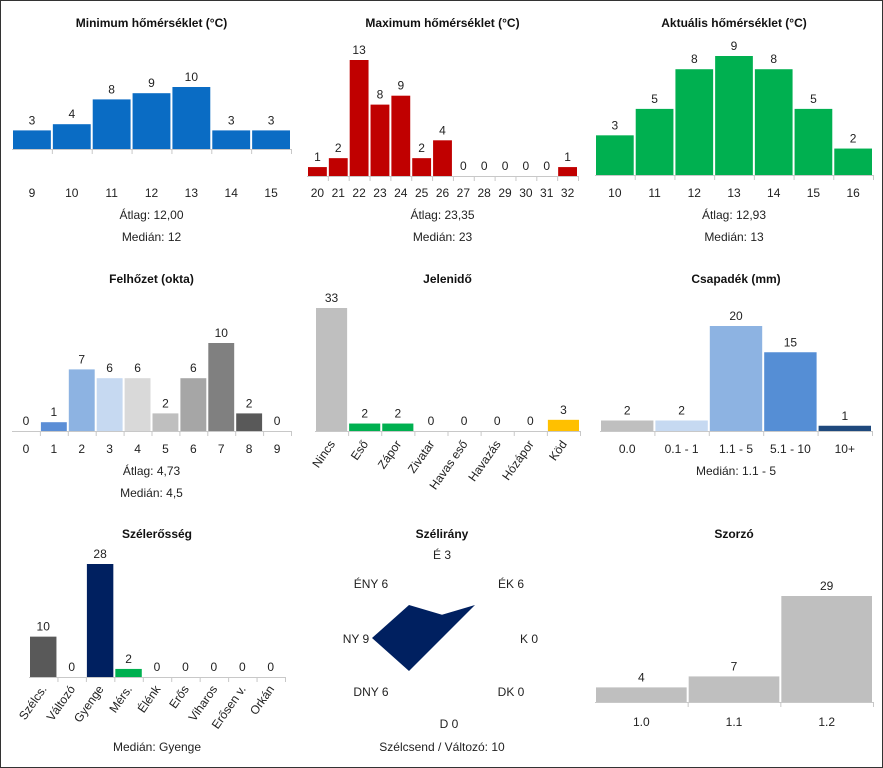 The width and height of the screenshot is (883, 768). What do you see at coordinates (185, 667) in the screenshot?
I see `wind-strength-value-label-5: 0` at bounding box center [185, 667].